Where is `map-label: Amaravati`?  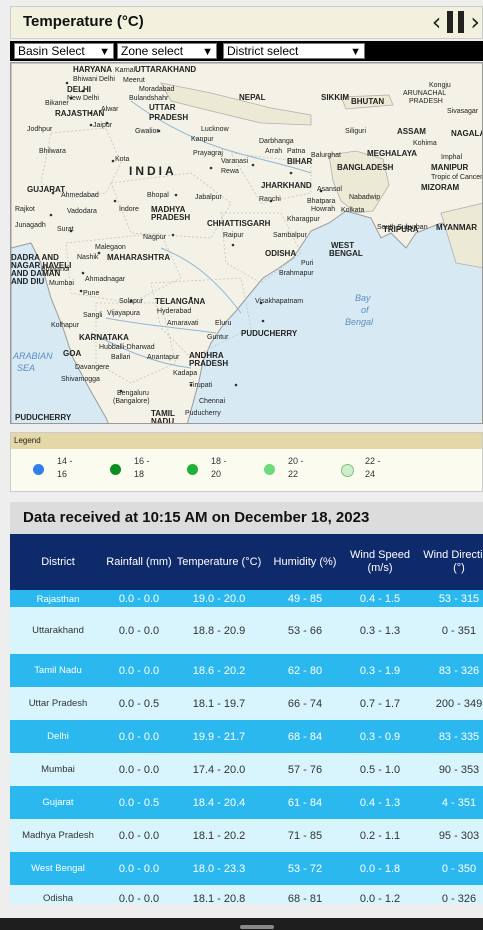 map-label: Amaravati is located at coordinates (183, 323).